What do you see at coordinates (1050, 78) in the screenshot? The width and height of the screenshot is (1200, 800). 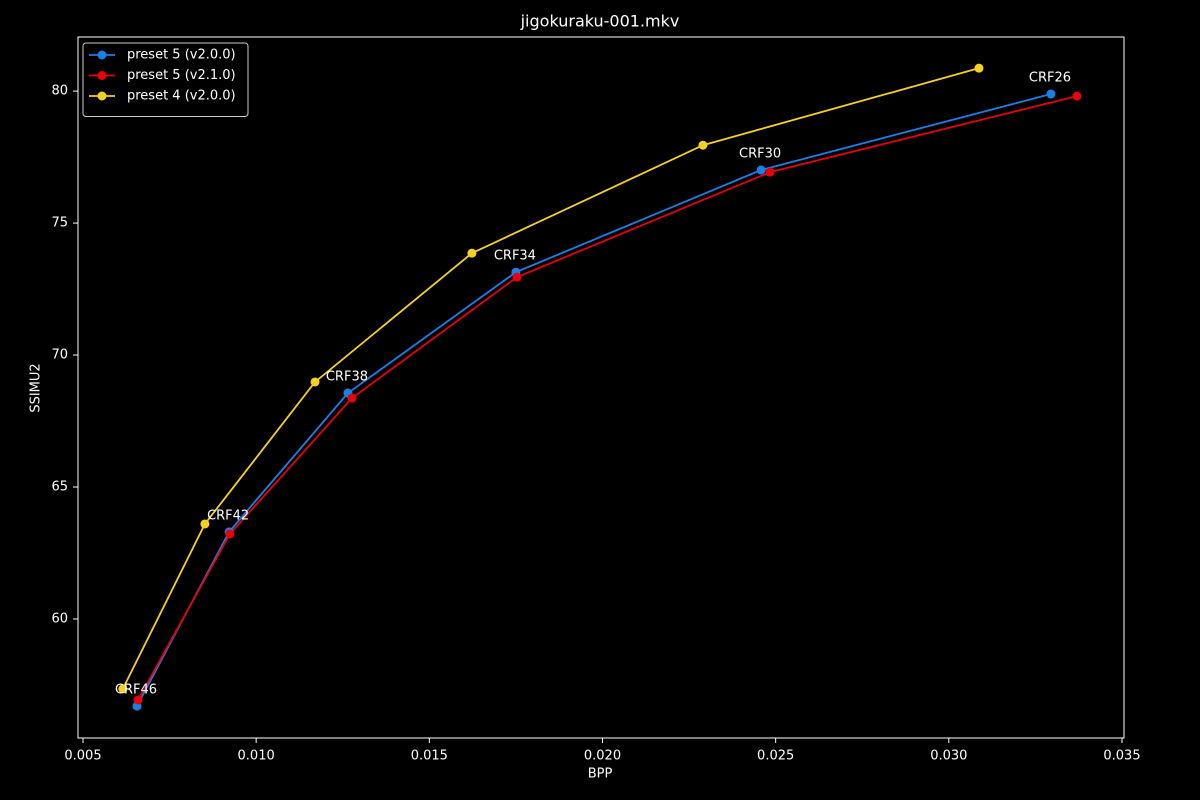 I see `annotation: CRF26` at bounding box center [1050, 78].